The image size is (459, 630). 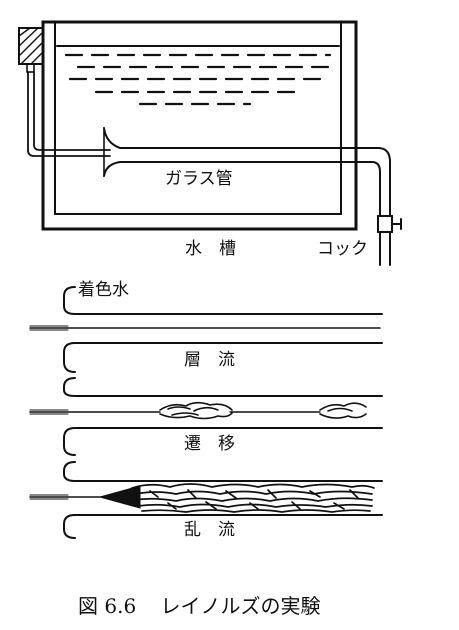 I want to click on tank-label: 水 槽, so click(x=210, y=249).